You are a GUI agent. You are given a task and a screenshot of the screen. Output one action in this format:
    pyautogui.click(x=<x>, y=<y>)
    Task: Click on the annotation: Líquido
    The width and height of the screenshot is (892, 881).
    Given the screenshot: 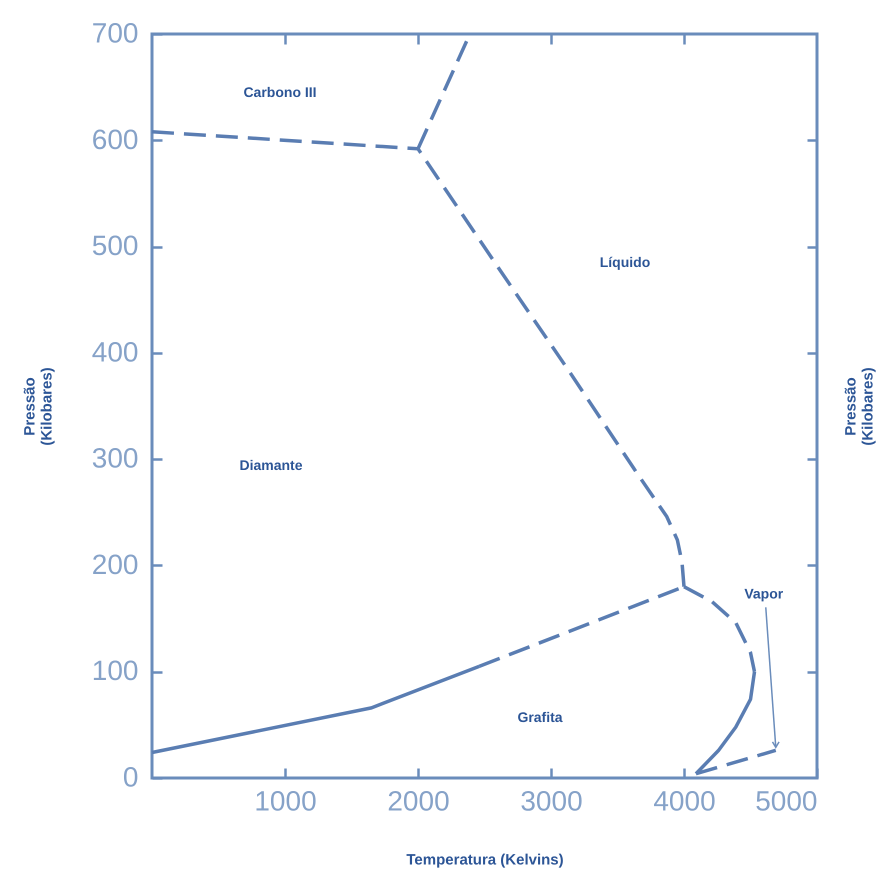 What is the action you would take?
    pyautogui.click(x=625, y=262)
    